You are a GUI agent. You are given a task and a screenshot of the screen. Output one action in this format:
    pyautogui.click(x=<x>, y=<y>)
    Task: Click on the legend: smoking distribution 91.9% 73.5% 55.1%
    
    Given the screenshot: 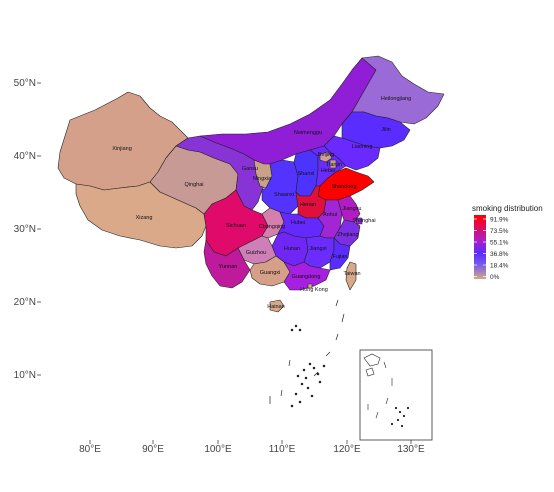 What is the action you would take?
    pyautogui.click(x=507, y=242)
    